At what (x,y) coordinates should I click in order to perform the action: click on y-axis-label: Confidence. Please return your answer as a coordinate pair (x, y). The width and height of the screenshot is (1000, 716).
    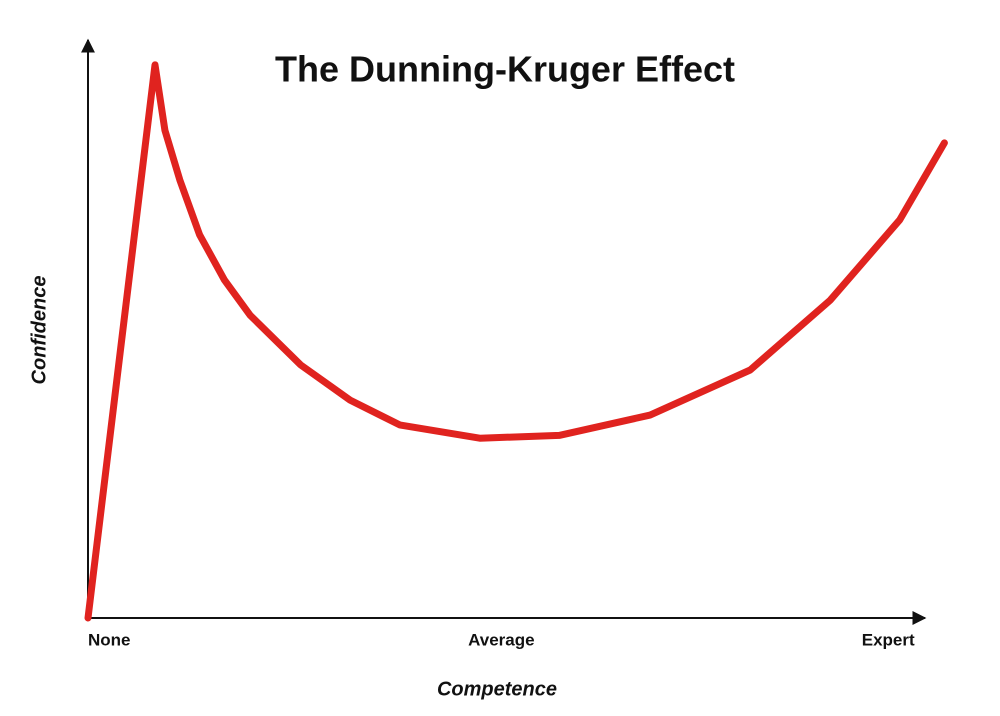
    Looking at the image, I should click on (39, 330).